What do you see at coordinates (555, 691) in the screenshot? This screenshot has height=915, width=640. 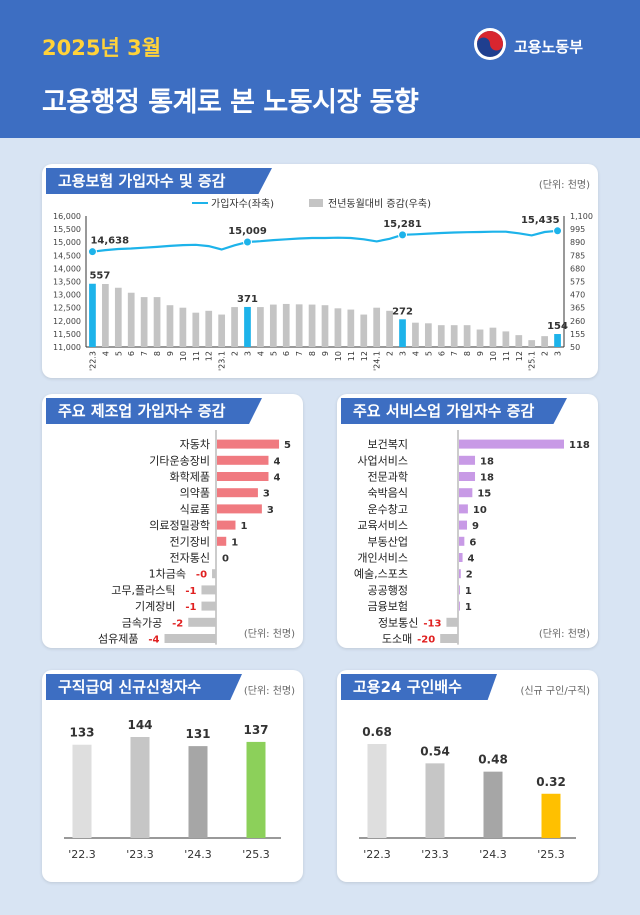 I see `jobs-unit: (신규 구인/구직)` at bounding box center [555, 691].